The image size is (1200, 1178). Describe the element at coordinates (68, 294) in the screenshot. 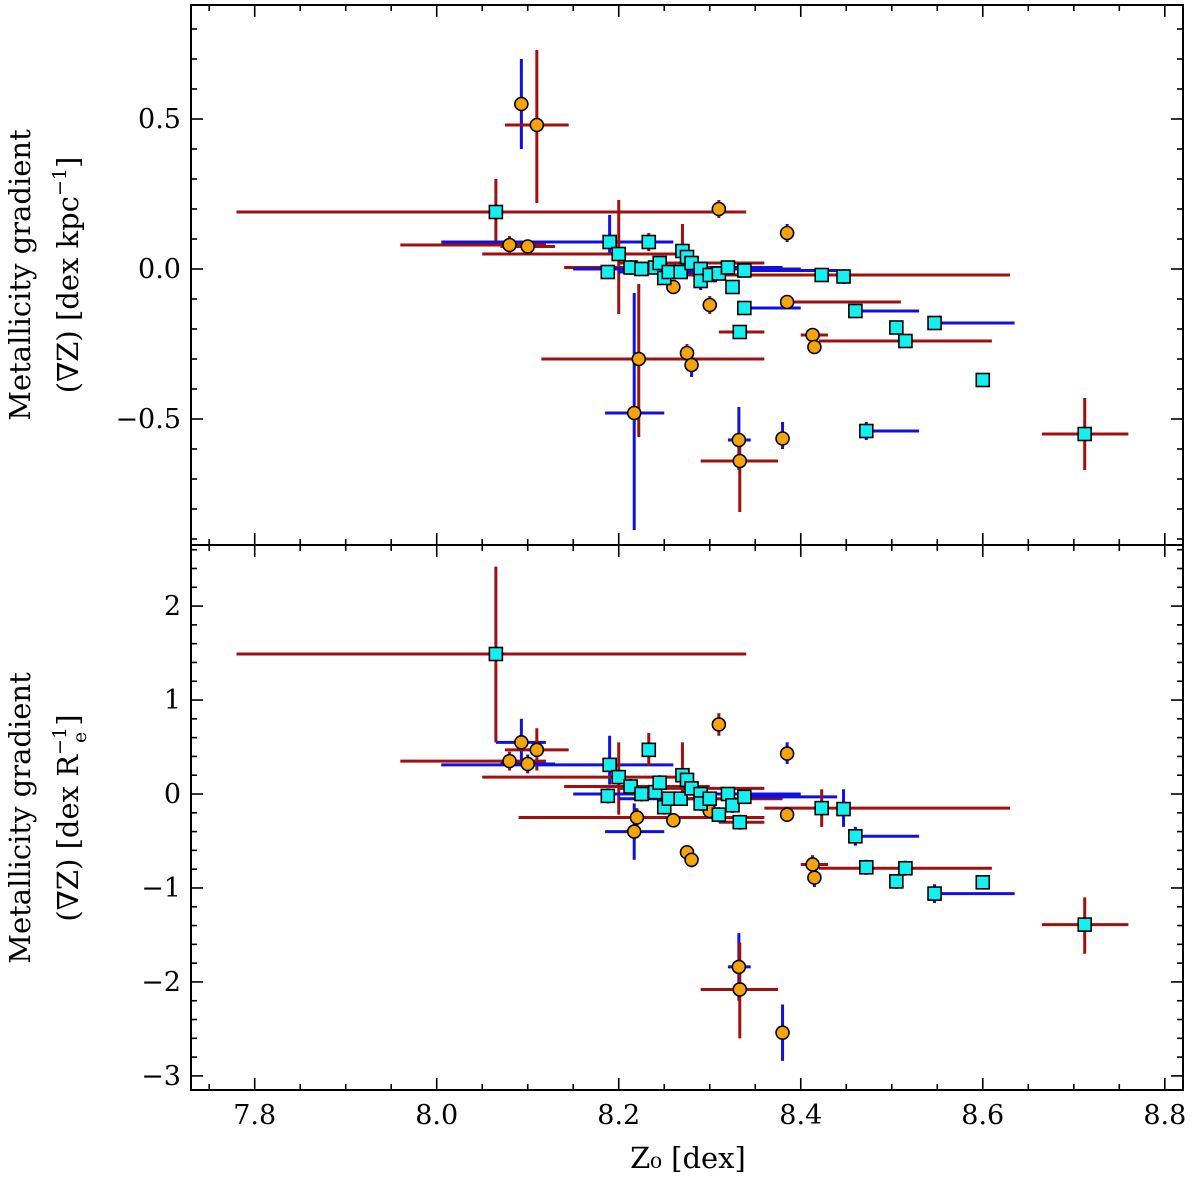

I see `top-ylabel-prefix: (∇Z) [dex kpc` at that location.